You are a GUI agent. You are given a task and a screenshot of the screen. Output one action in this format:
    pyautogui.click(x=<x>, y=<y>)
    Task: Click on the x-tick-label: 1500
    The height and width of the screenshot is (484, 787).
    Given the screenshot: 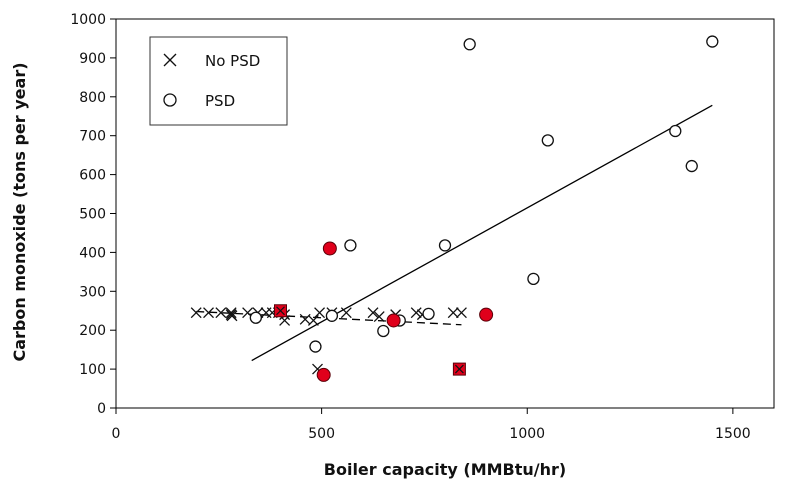 What is the action you would take?
    pyautogui.click(x=733, y=434)
    